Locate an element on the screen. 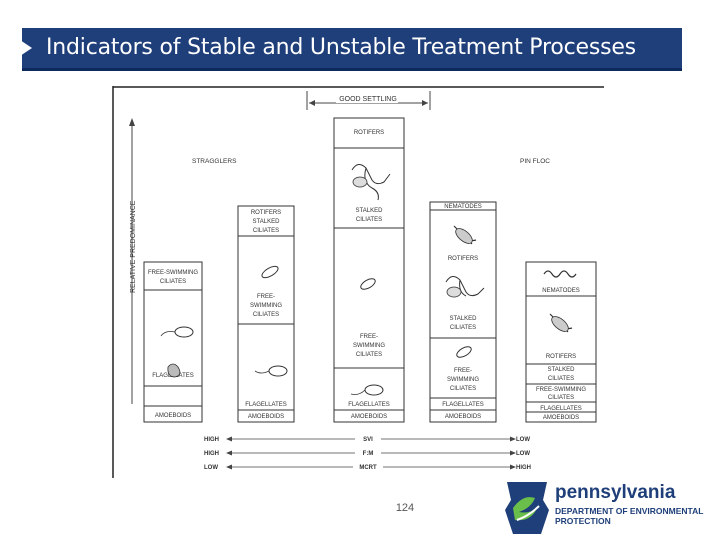 Image resolution: width=720 pixels, height=540 pixels. y-axis-label: RELATIVE PREDOMINANCE is located at coordinates (133, 246).